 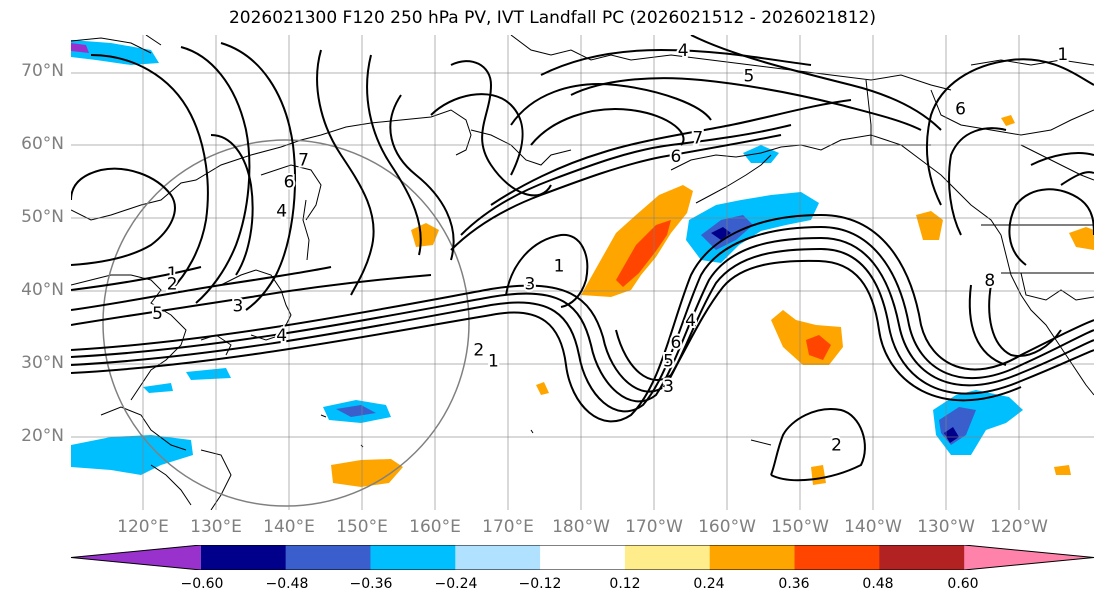 What do you see at coordinates (456, 584) in the screenshot?
I see `colorbar-tick: −0.24` at bounding box center [456, 584].